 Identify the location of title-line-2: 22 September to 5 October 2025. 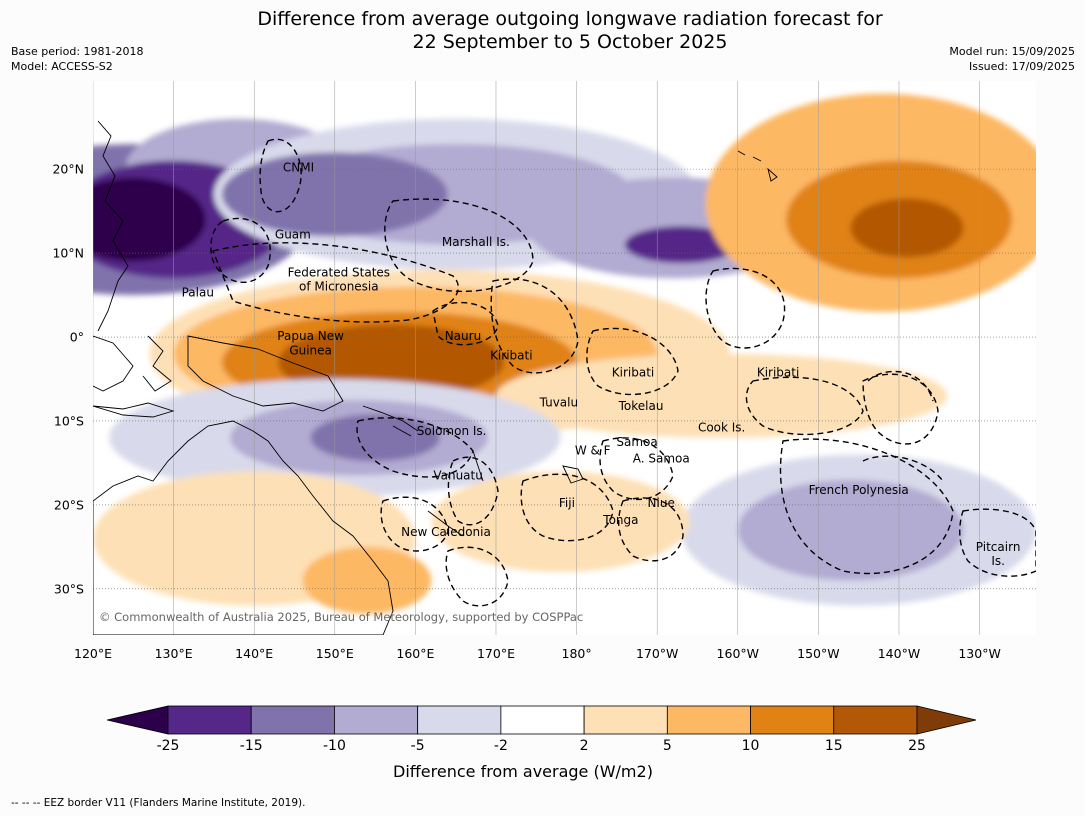
(570, 42).